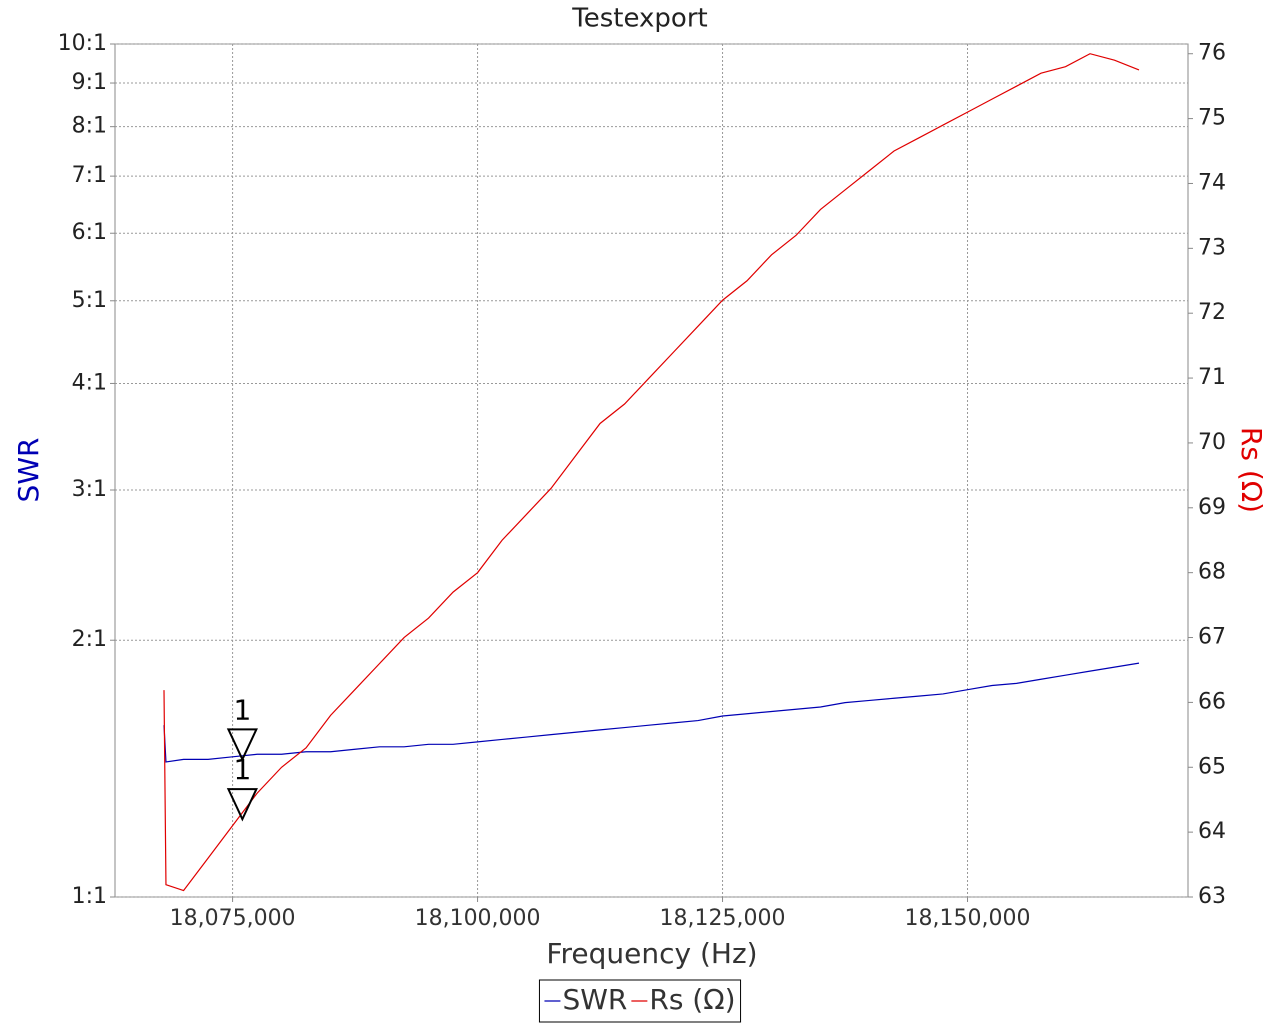  What do you see at coordinates (968, 918) in the screenshot?
I see `x-tick-label: 18,150,000` at bounding box center [968, 918].